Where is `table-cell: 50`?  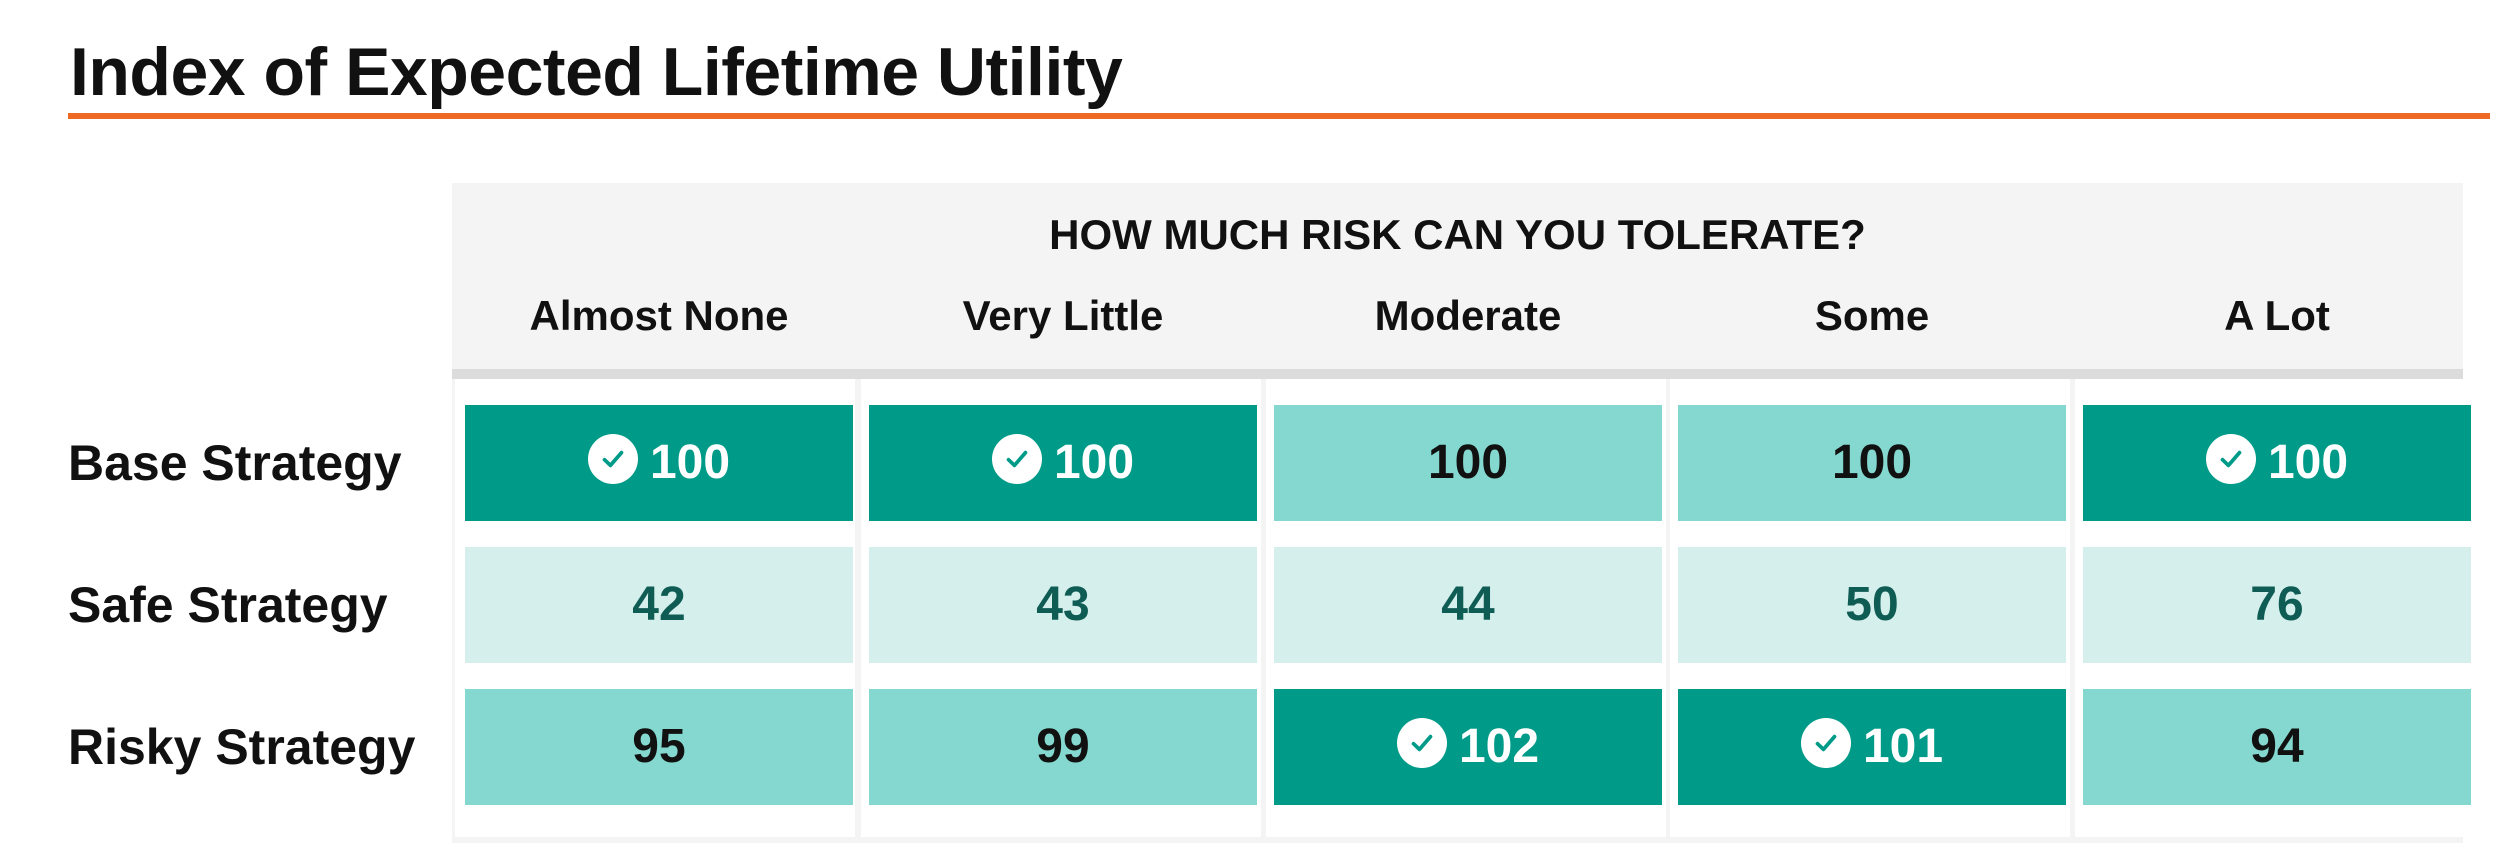
table-cell: 50 is located at coordinates (1872, 605).